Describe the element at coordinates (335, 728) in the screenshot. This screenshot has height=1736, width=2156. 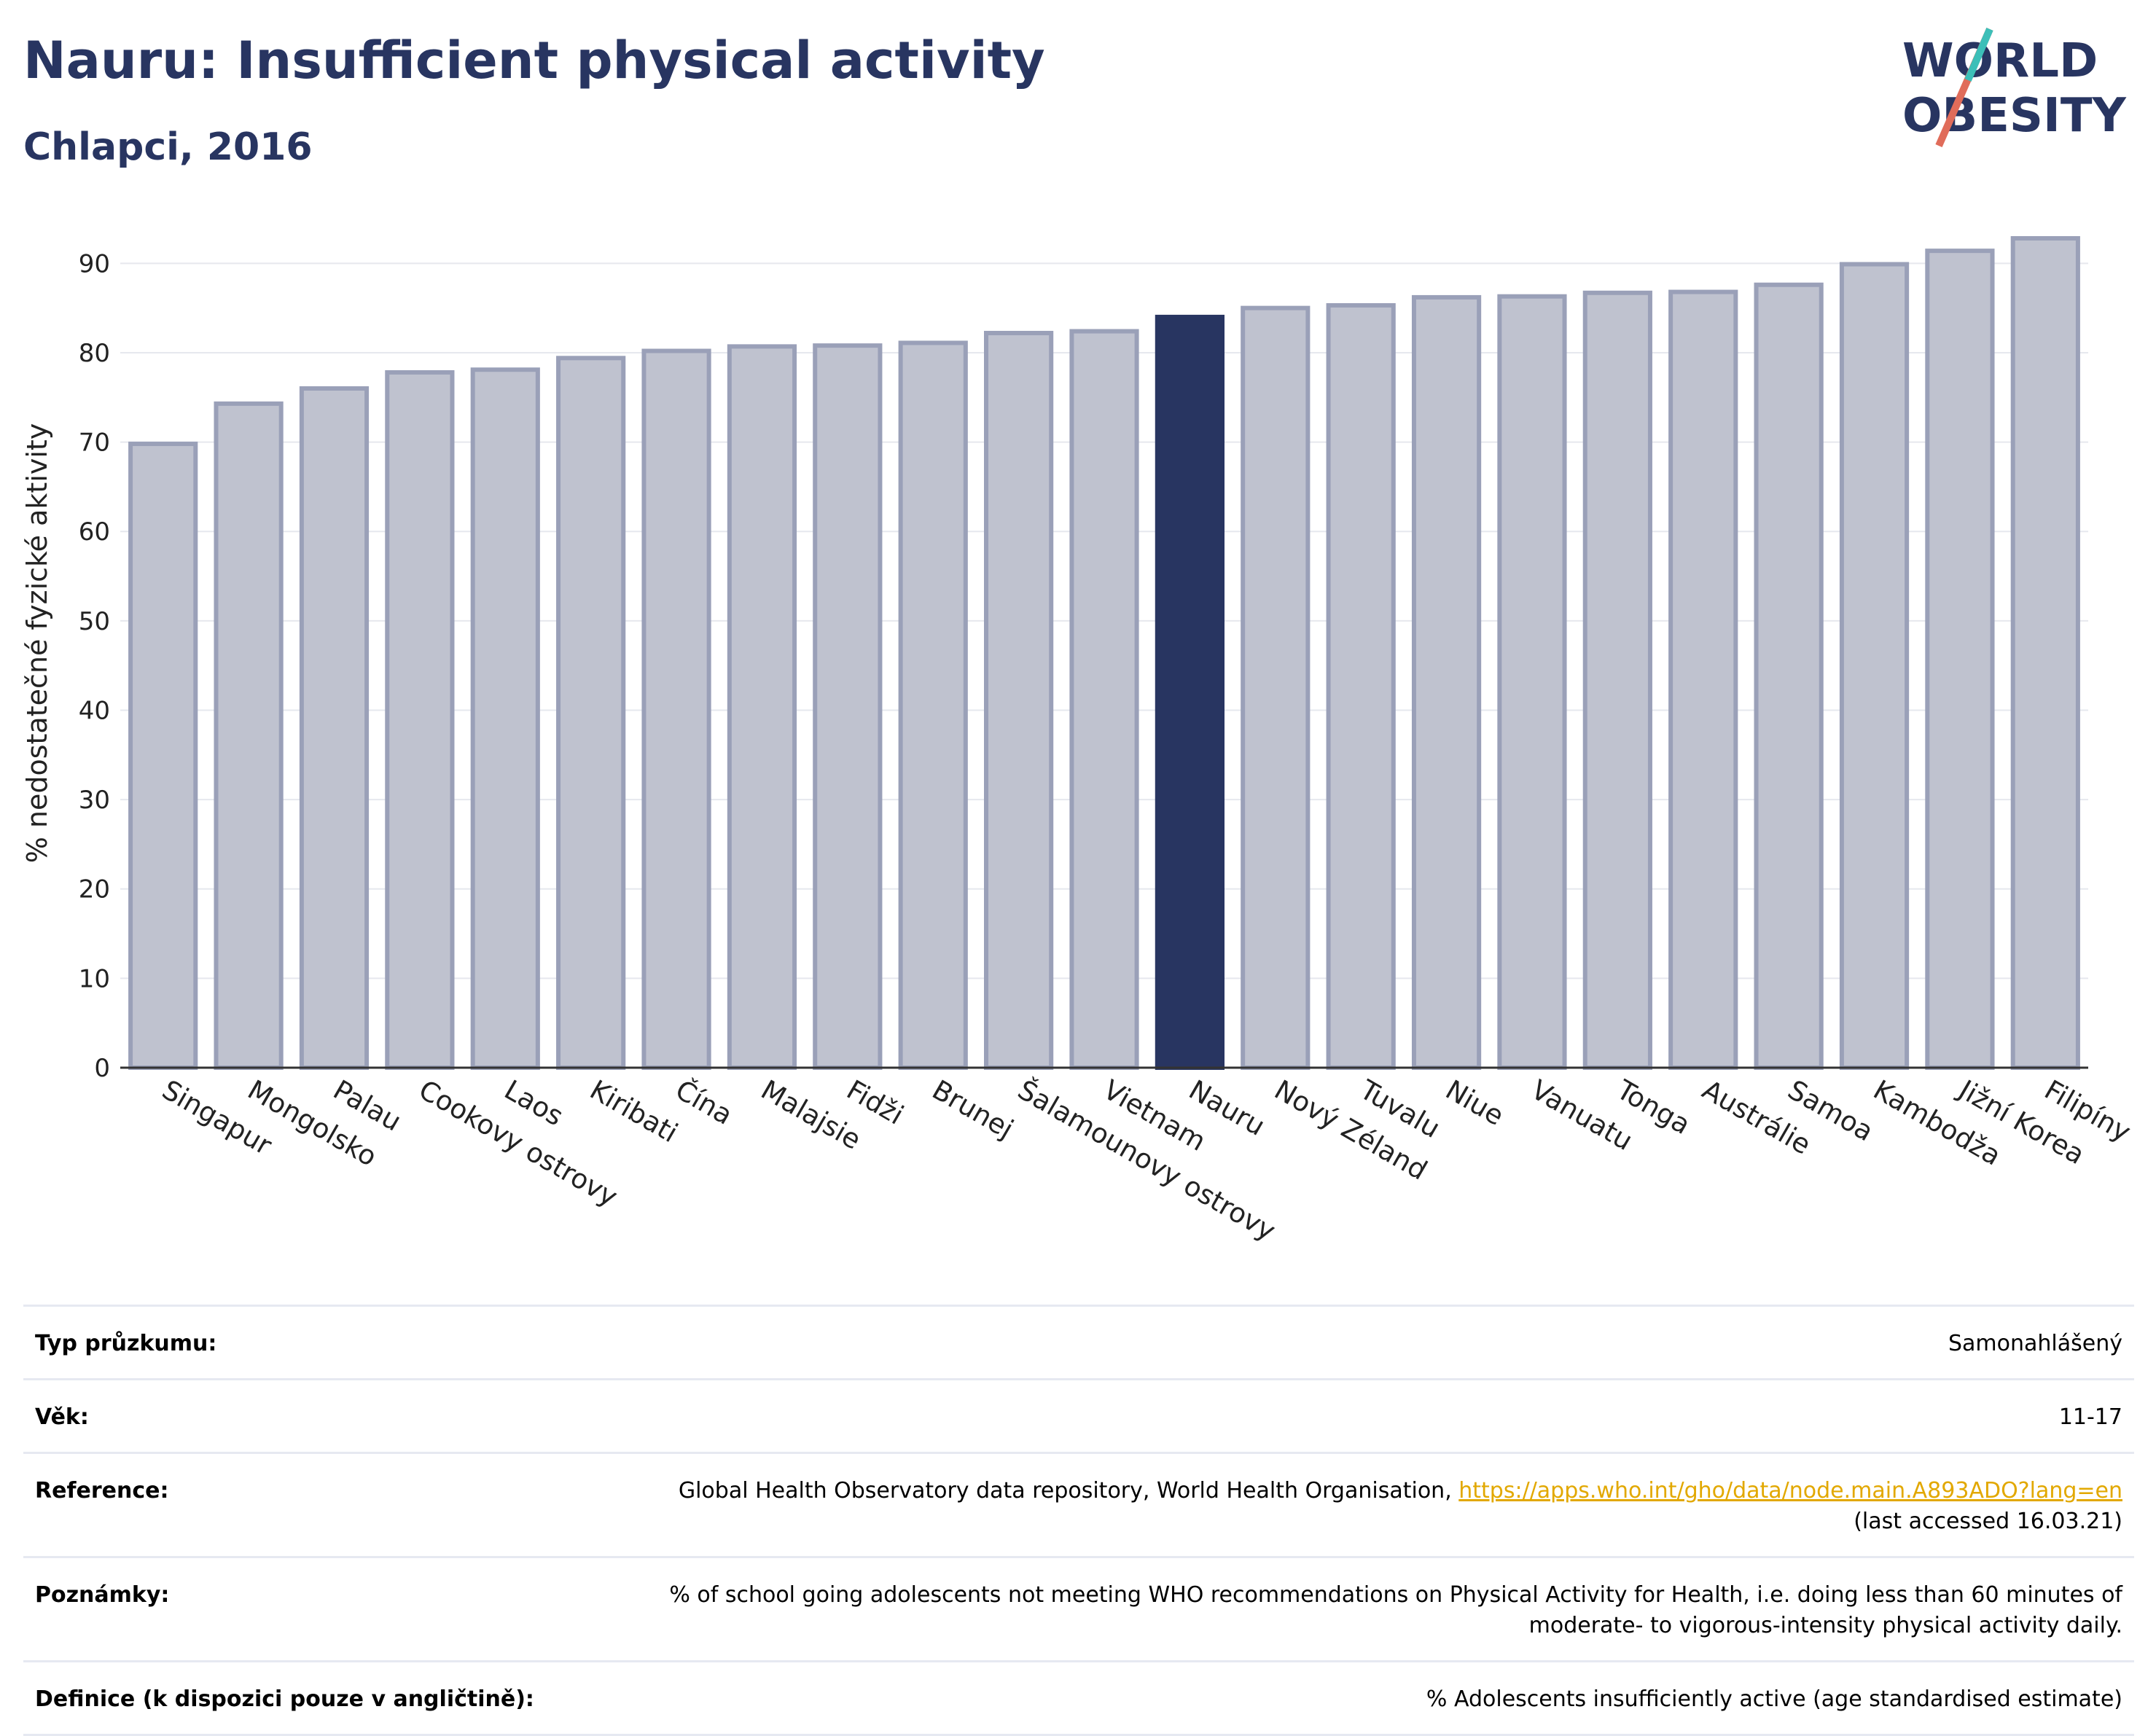
I see `bar-palau` at that location.